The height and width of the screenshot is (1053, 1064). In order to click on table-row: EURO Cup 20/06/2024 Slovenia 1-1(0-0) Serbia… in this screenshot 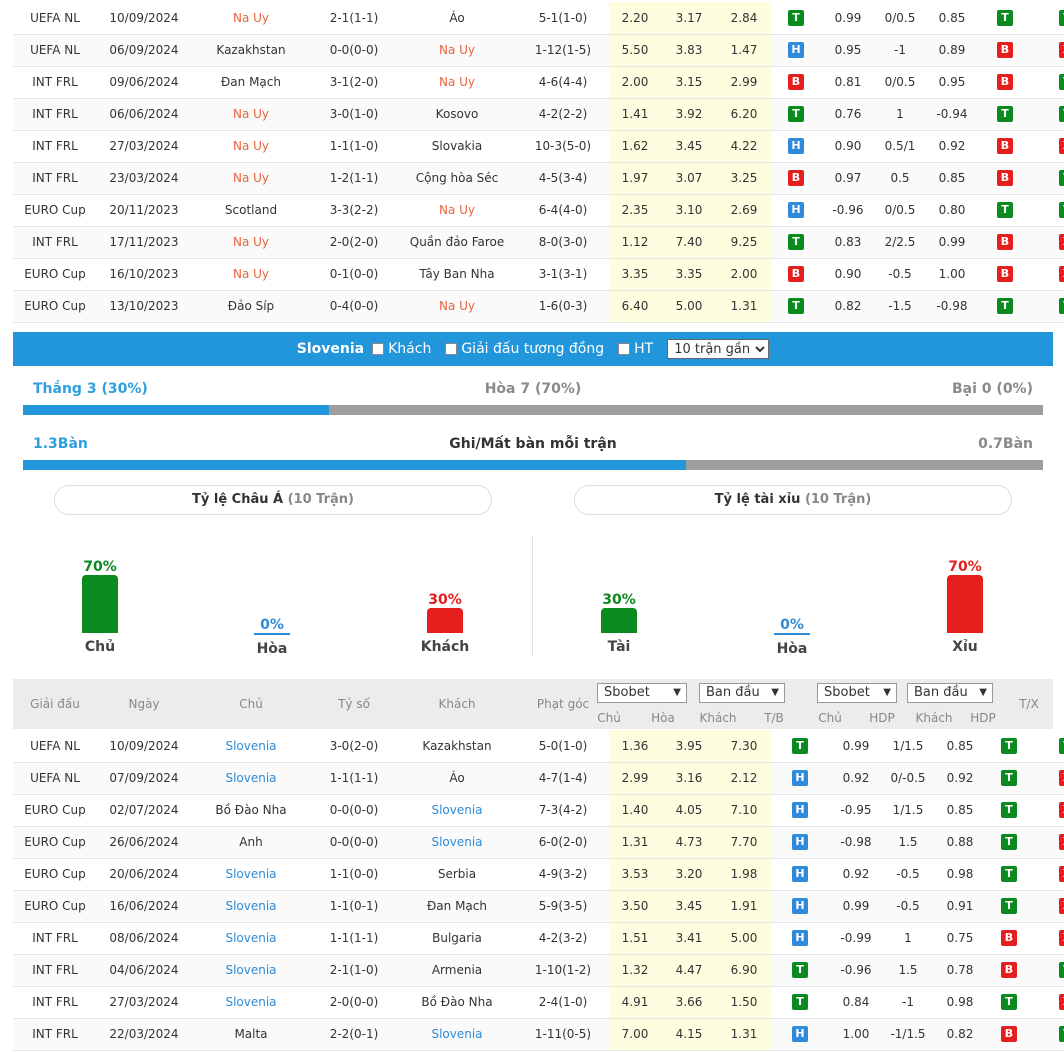, I will do `click(538, 874)`.